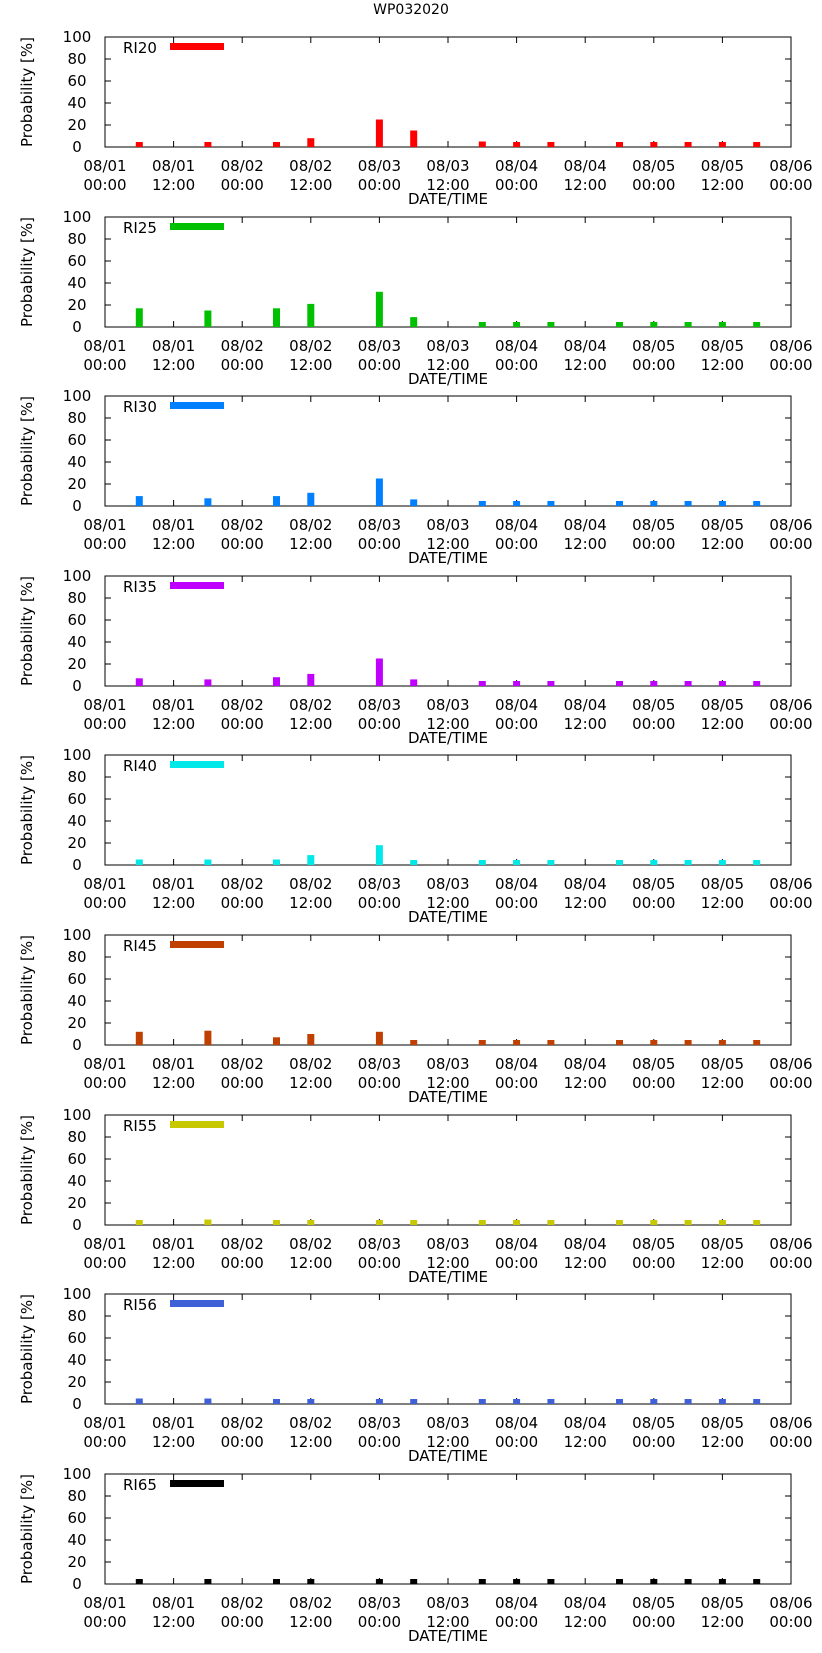  I want to click on plot-frame, so click(448, 92).